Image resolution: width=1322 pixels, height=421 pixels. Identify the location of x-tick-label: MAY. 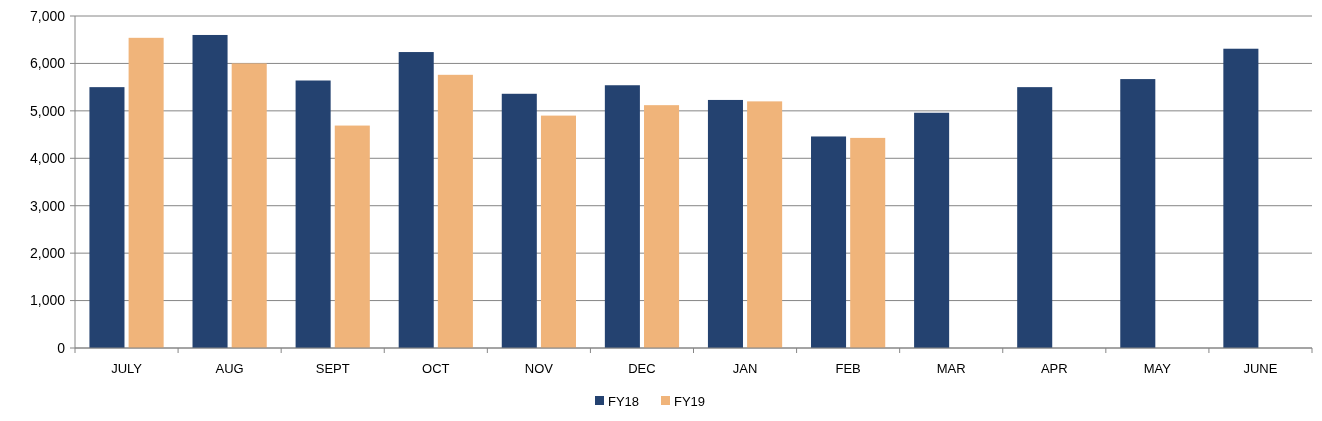
(1157, 368).